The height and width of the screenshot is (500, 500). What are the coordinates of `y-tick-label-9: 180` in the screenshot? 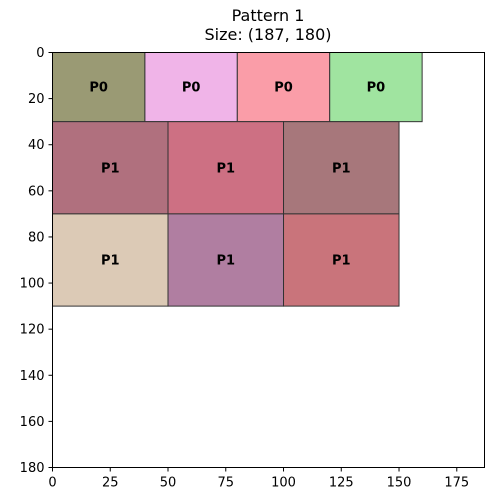 It's located at (32, 468).